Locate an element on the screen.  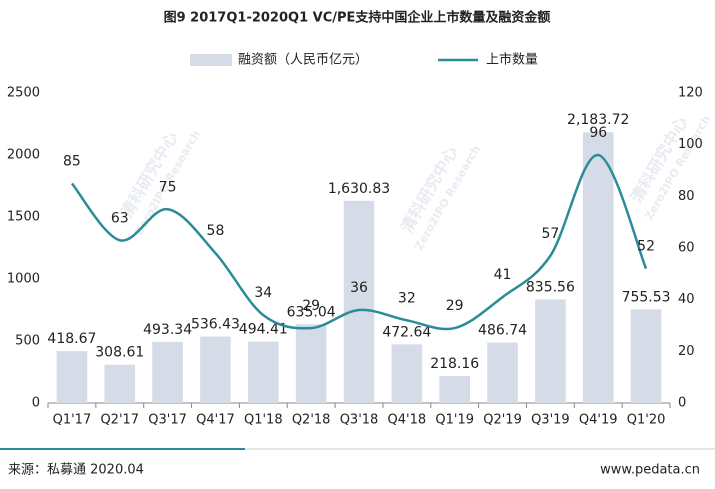
x-tick-label: Q4'18 is located at coordinates (407, 420).